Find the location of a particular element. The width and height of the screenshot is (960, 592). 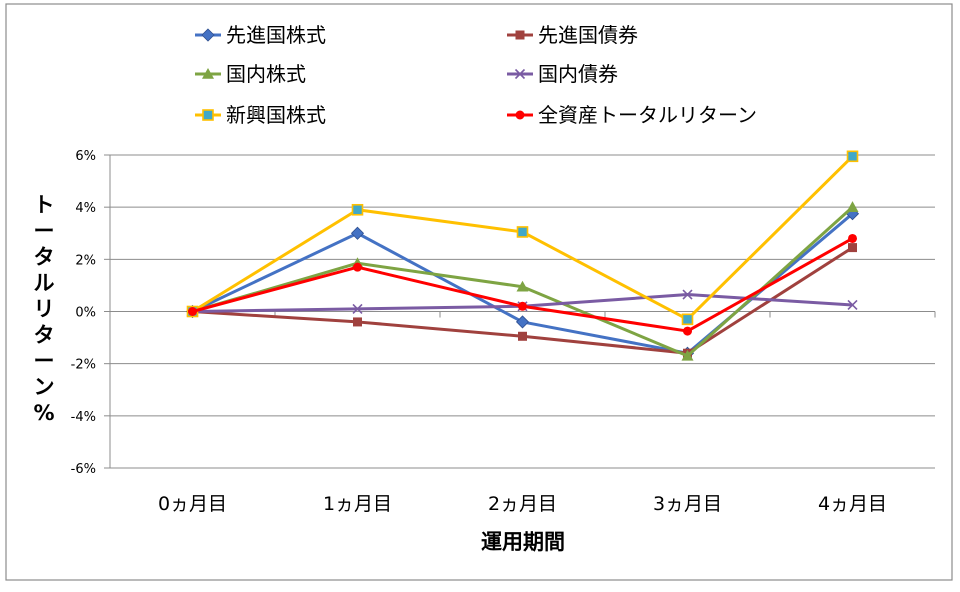

y-tick-label: 6% is located at coordinates (85, 156).